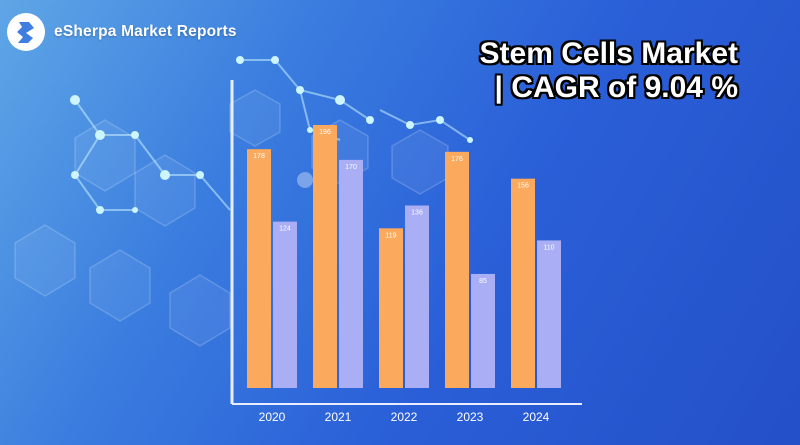  What do you see at coordinates (145, 31) in the screenshot?
I see `brand-name: eSherpa Market Reports` at bounding box center [145, 31].